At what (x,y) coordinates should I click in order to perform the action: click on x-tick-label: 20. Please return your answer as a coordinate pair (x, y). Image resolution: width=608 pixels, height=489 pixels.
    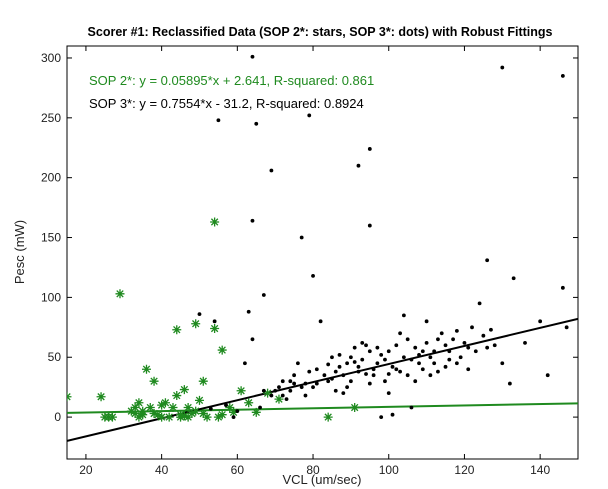
    Looking at the image, I should click on (86, 470).